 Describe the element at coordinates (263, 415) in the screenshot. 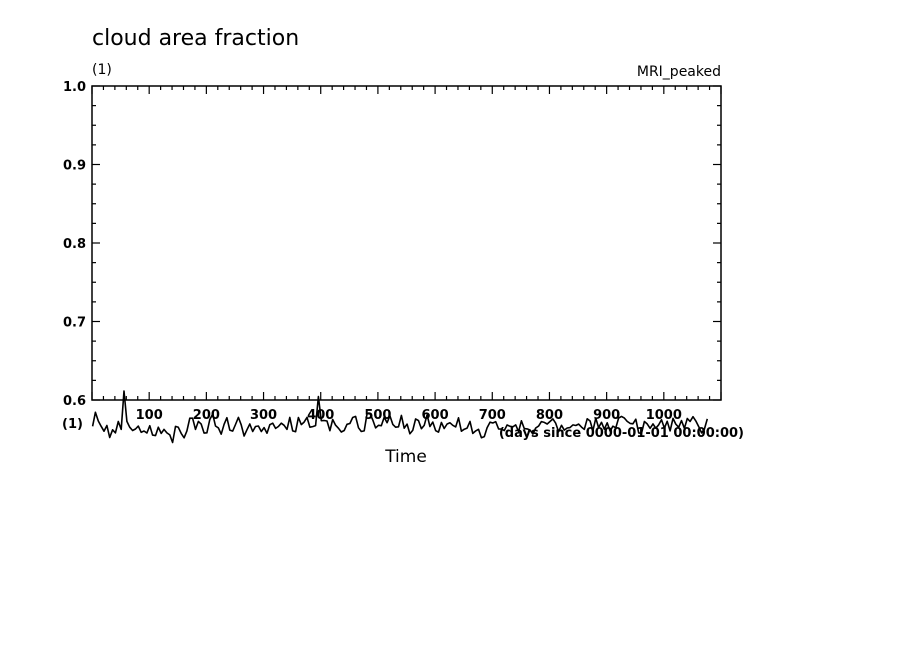

I see `x-tick-label: 300` at that location.